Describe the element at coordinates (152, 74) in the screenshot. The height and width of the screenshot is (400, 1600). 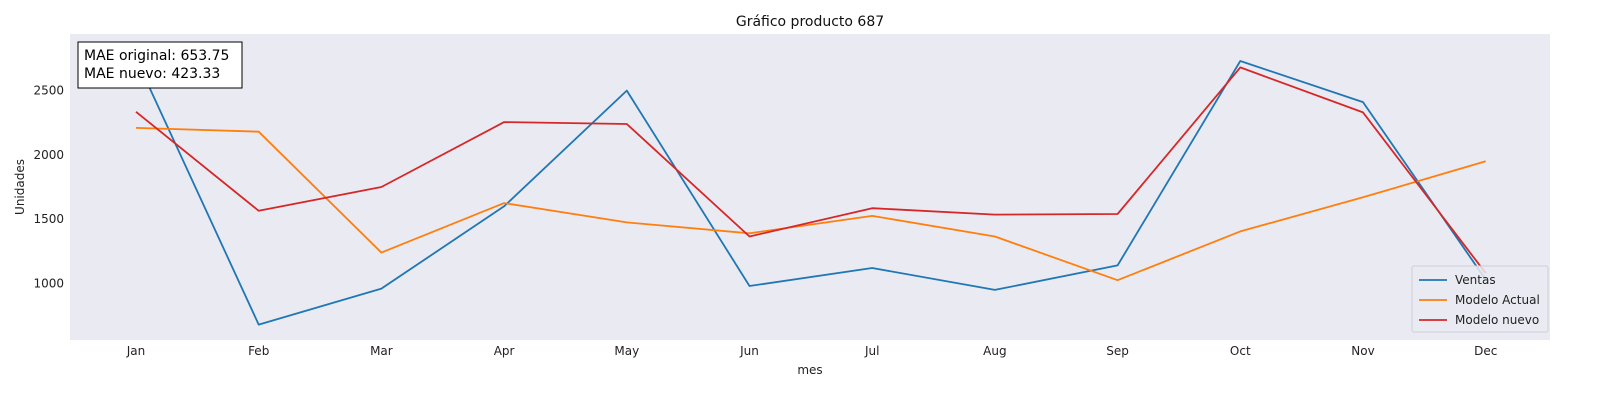
I see `mae-nuevo-label: MAE nuevo: 423.33` at that location.